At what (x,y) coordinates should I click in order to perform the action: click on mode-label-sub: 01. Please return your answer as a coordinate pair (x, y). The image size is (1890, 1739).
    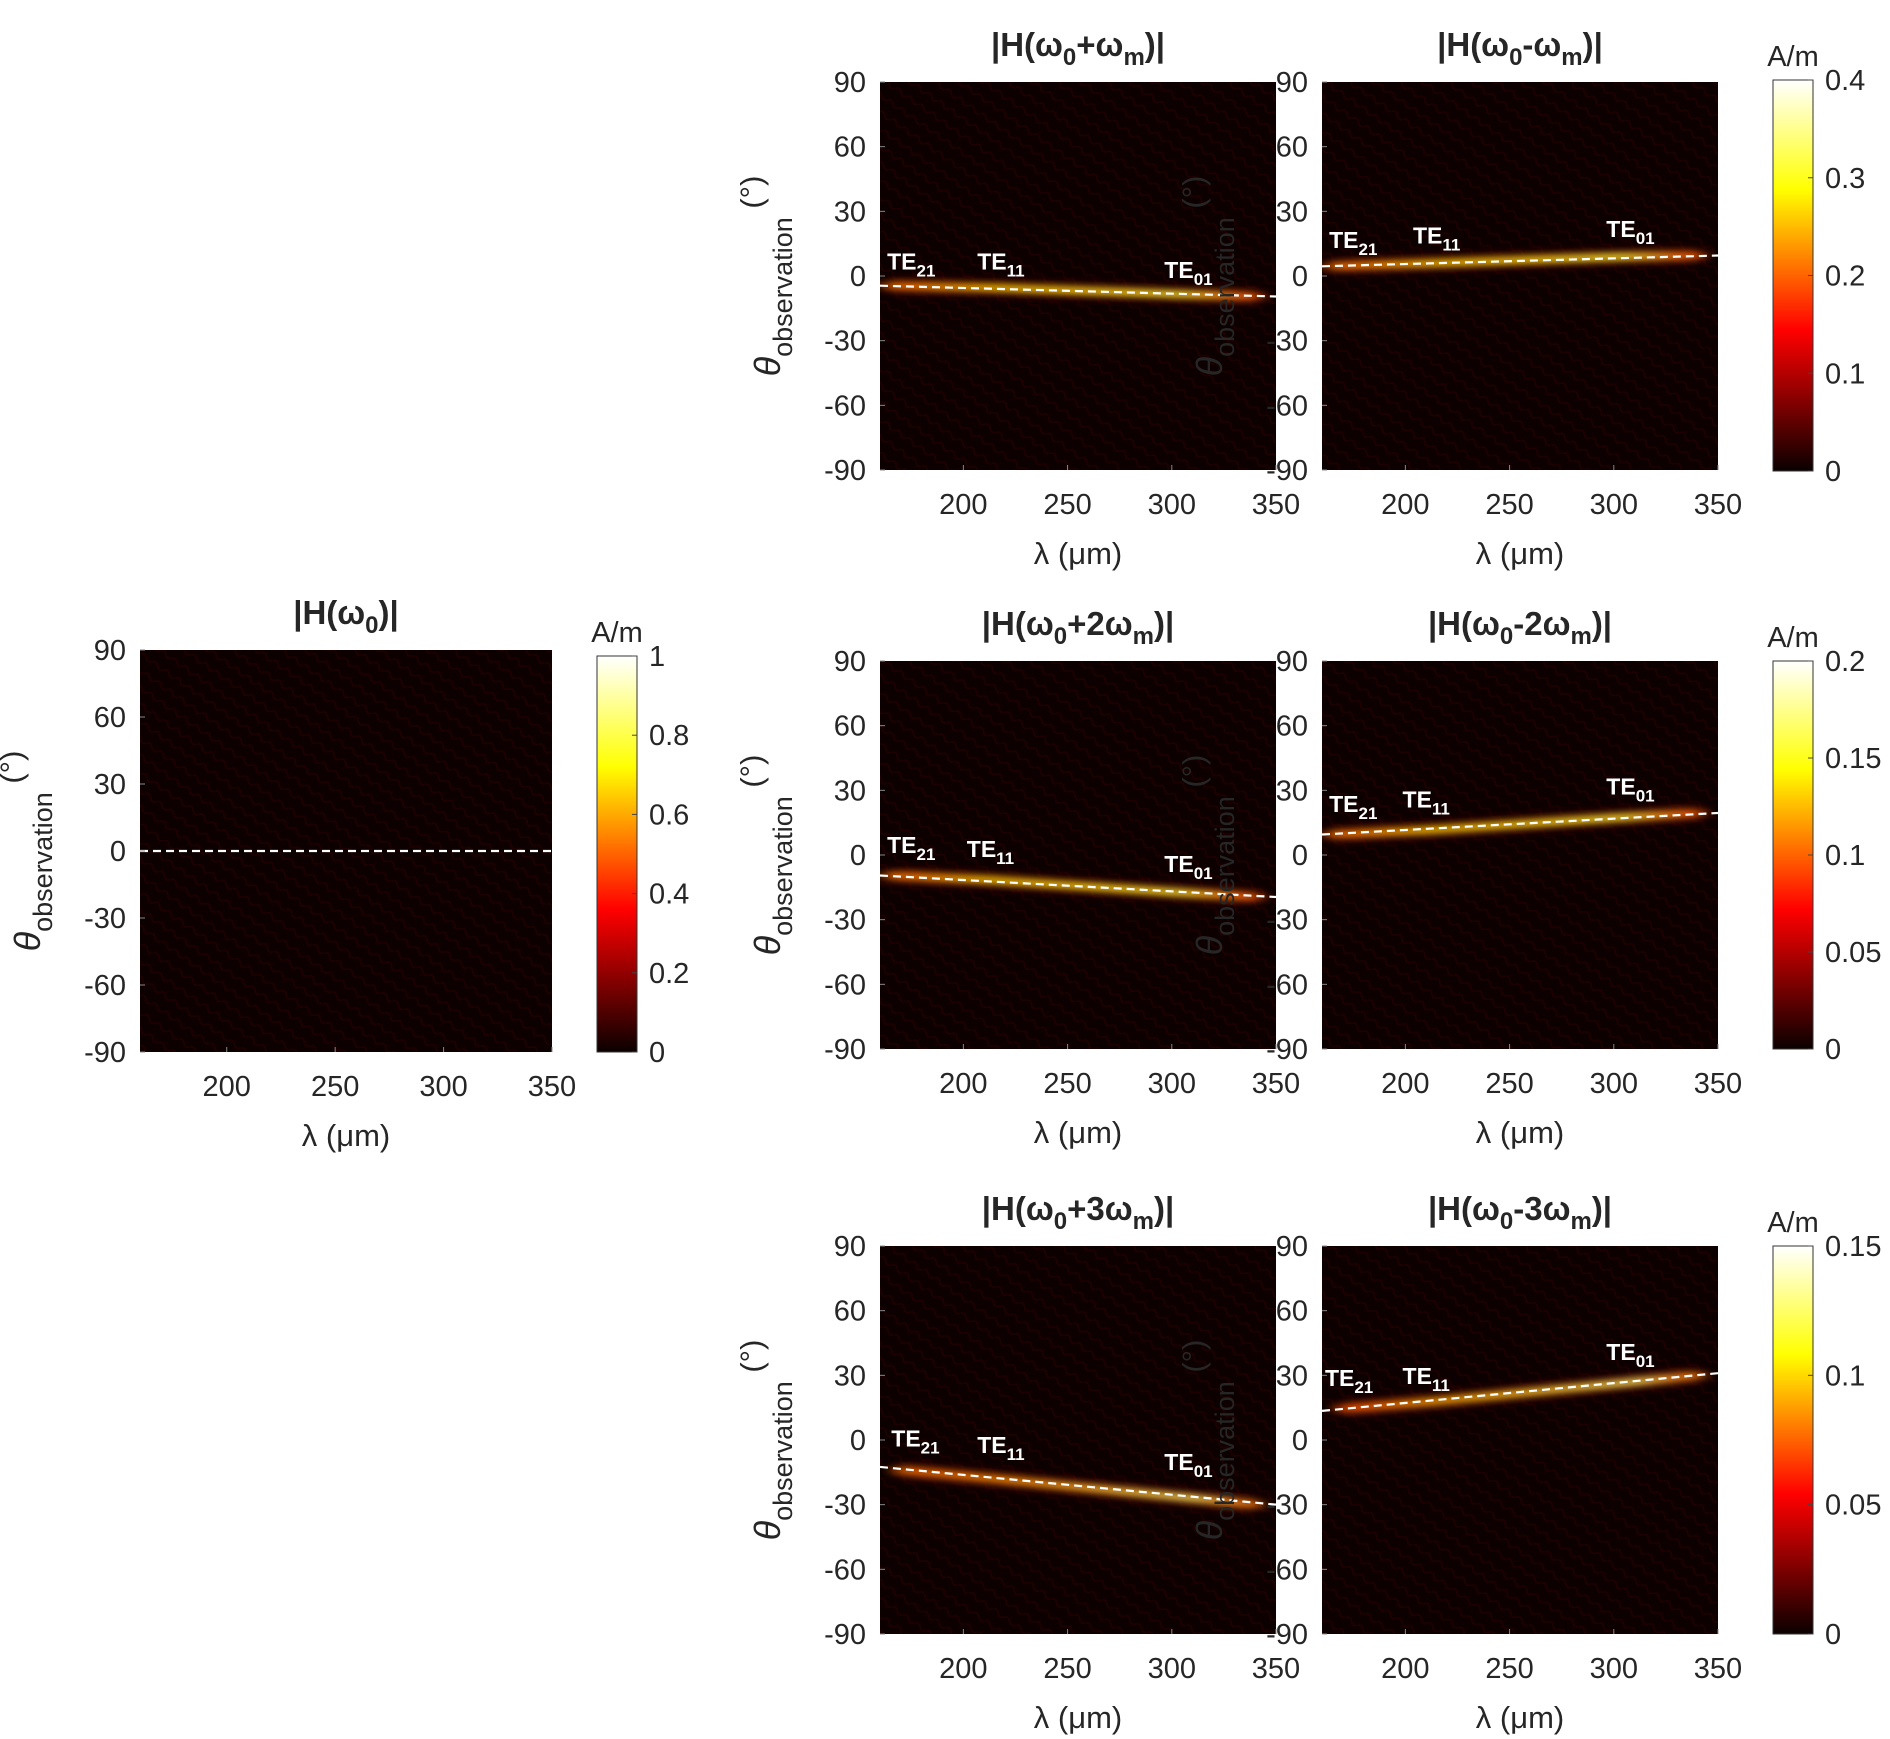
    Looking at the image, I should click on (1203, 873).